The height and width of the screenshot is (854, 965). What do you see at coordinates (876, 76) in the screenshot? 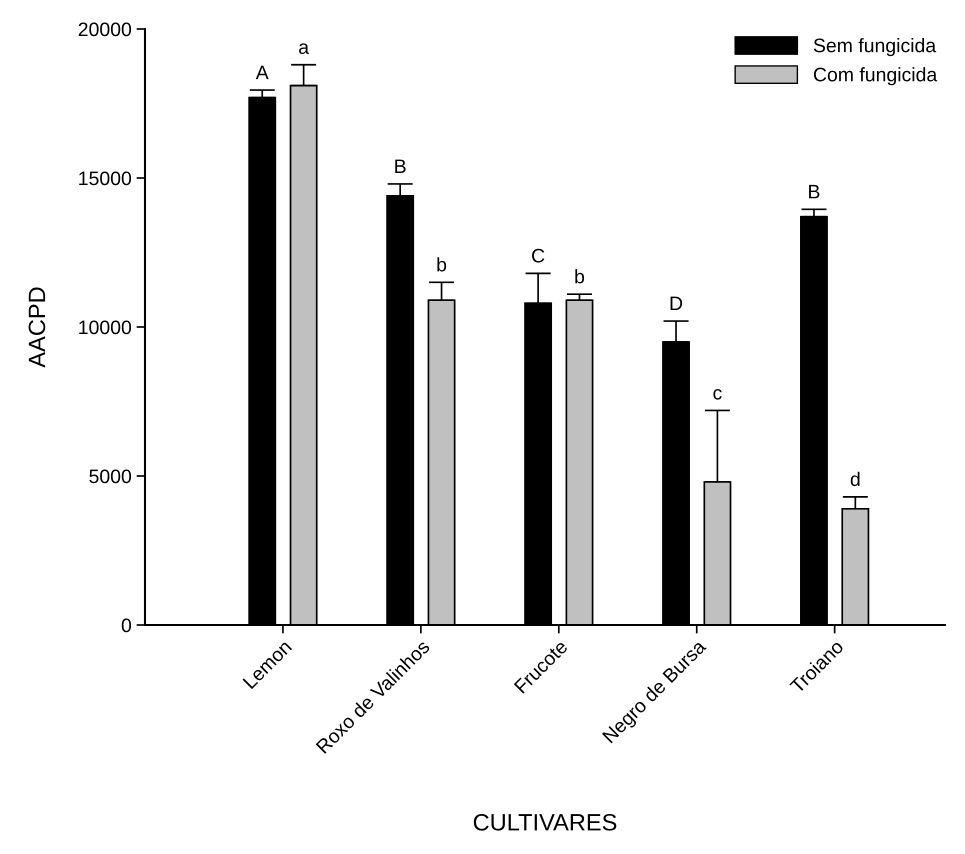
I see `legend-label: Com fungicida` at bounding box center [876, 76].